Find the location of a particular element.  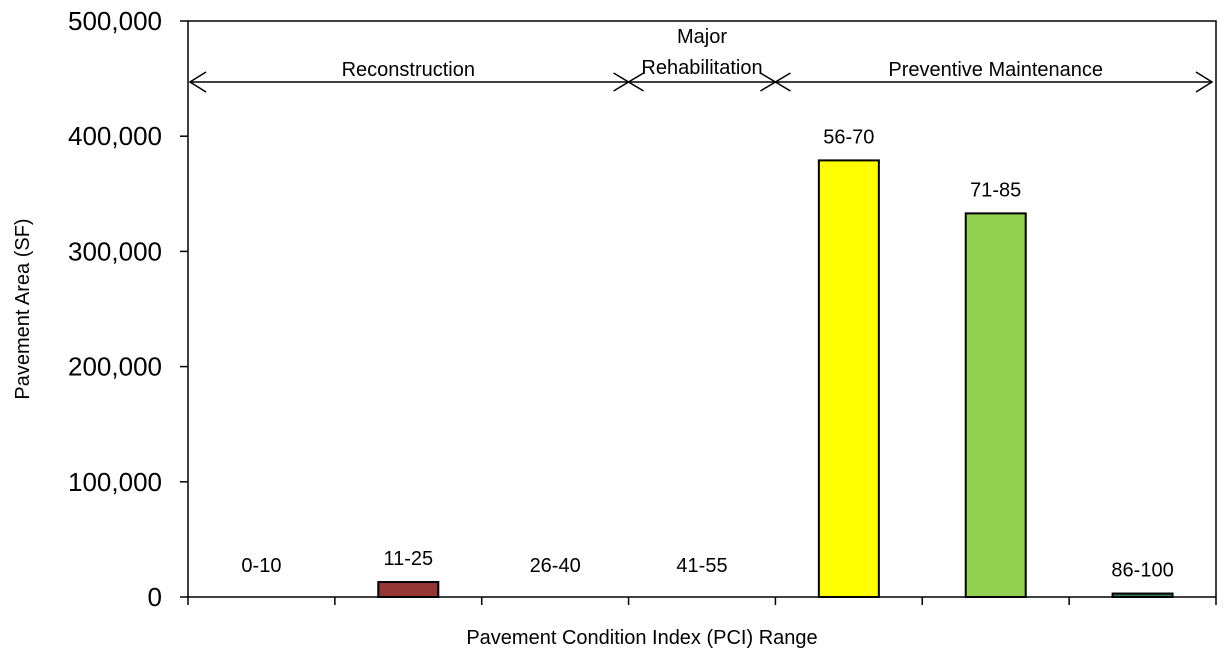

data-label-86-100: 86-100 is located at coordinates (1142, 571).